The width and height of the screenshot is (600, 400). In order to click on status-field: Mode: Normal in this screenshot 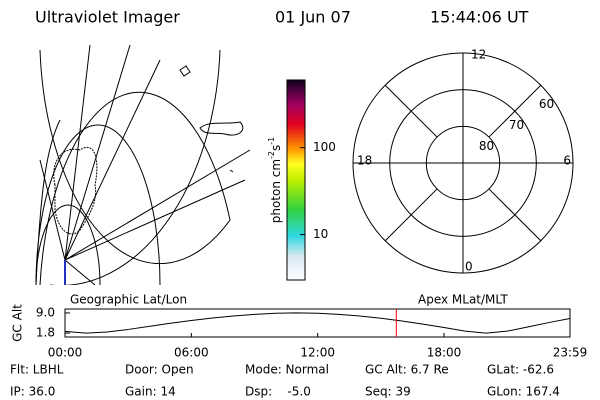, I will do `click(287, 370)`.